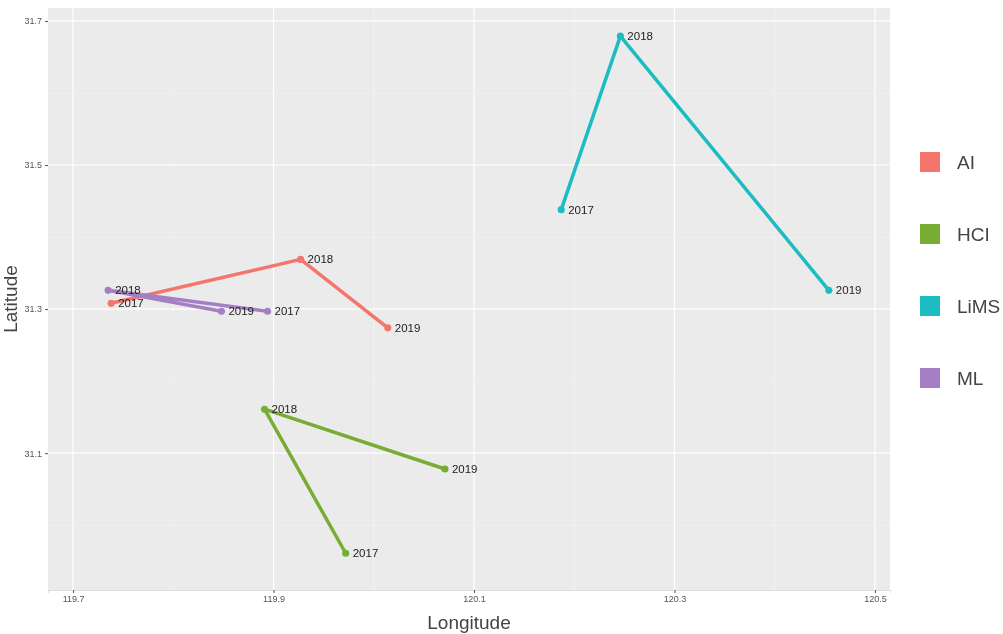  I want to click on legend-label: ML, so click(970, 378).